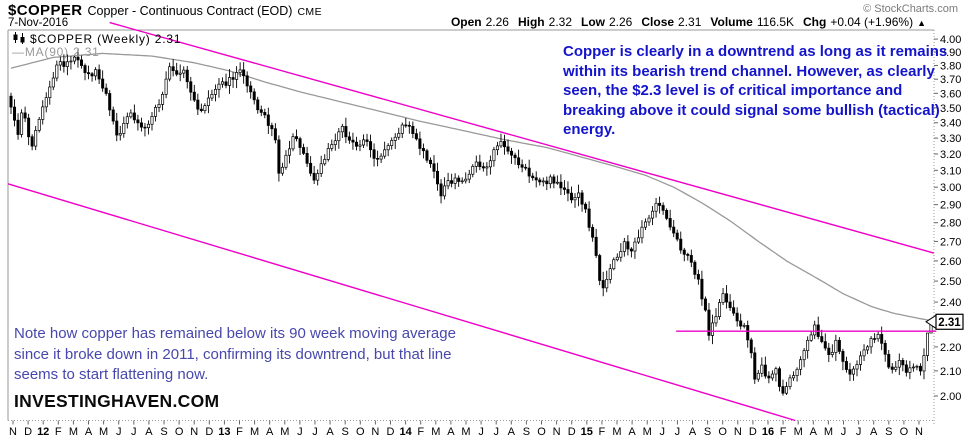 The image size is (966, 438). What do you see at coordinates (950, 348) in the screenshot?
I see `svg-text: 2.20` at bounding box center [950, 348].